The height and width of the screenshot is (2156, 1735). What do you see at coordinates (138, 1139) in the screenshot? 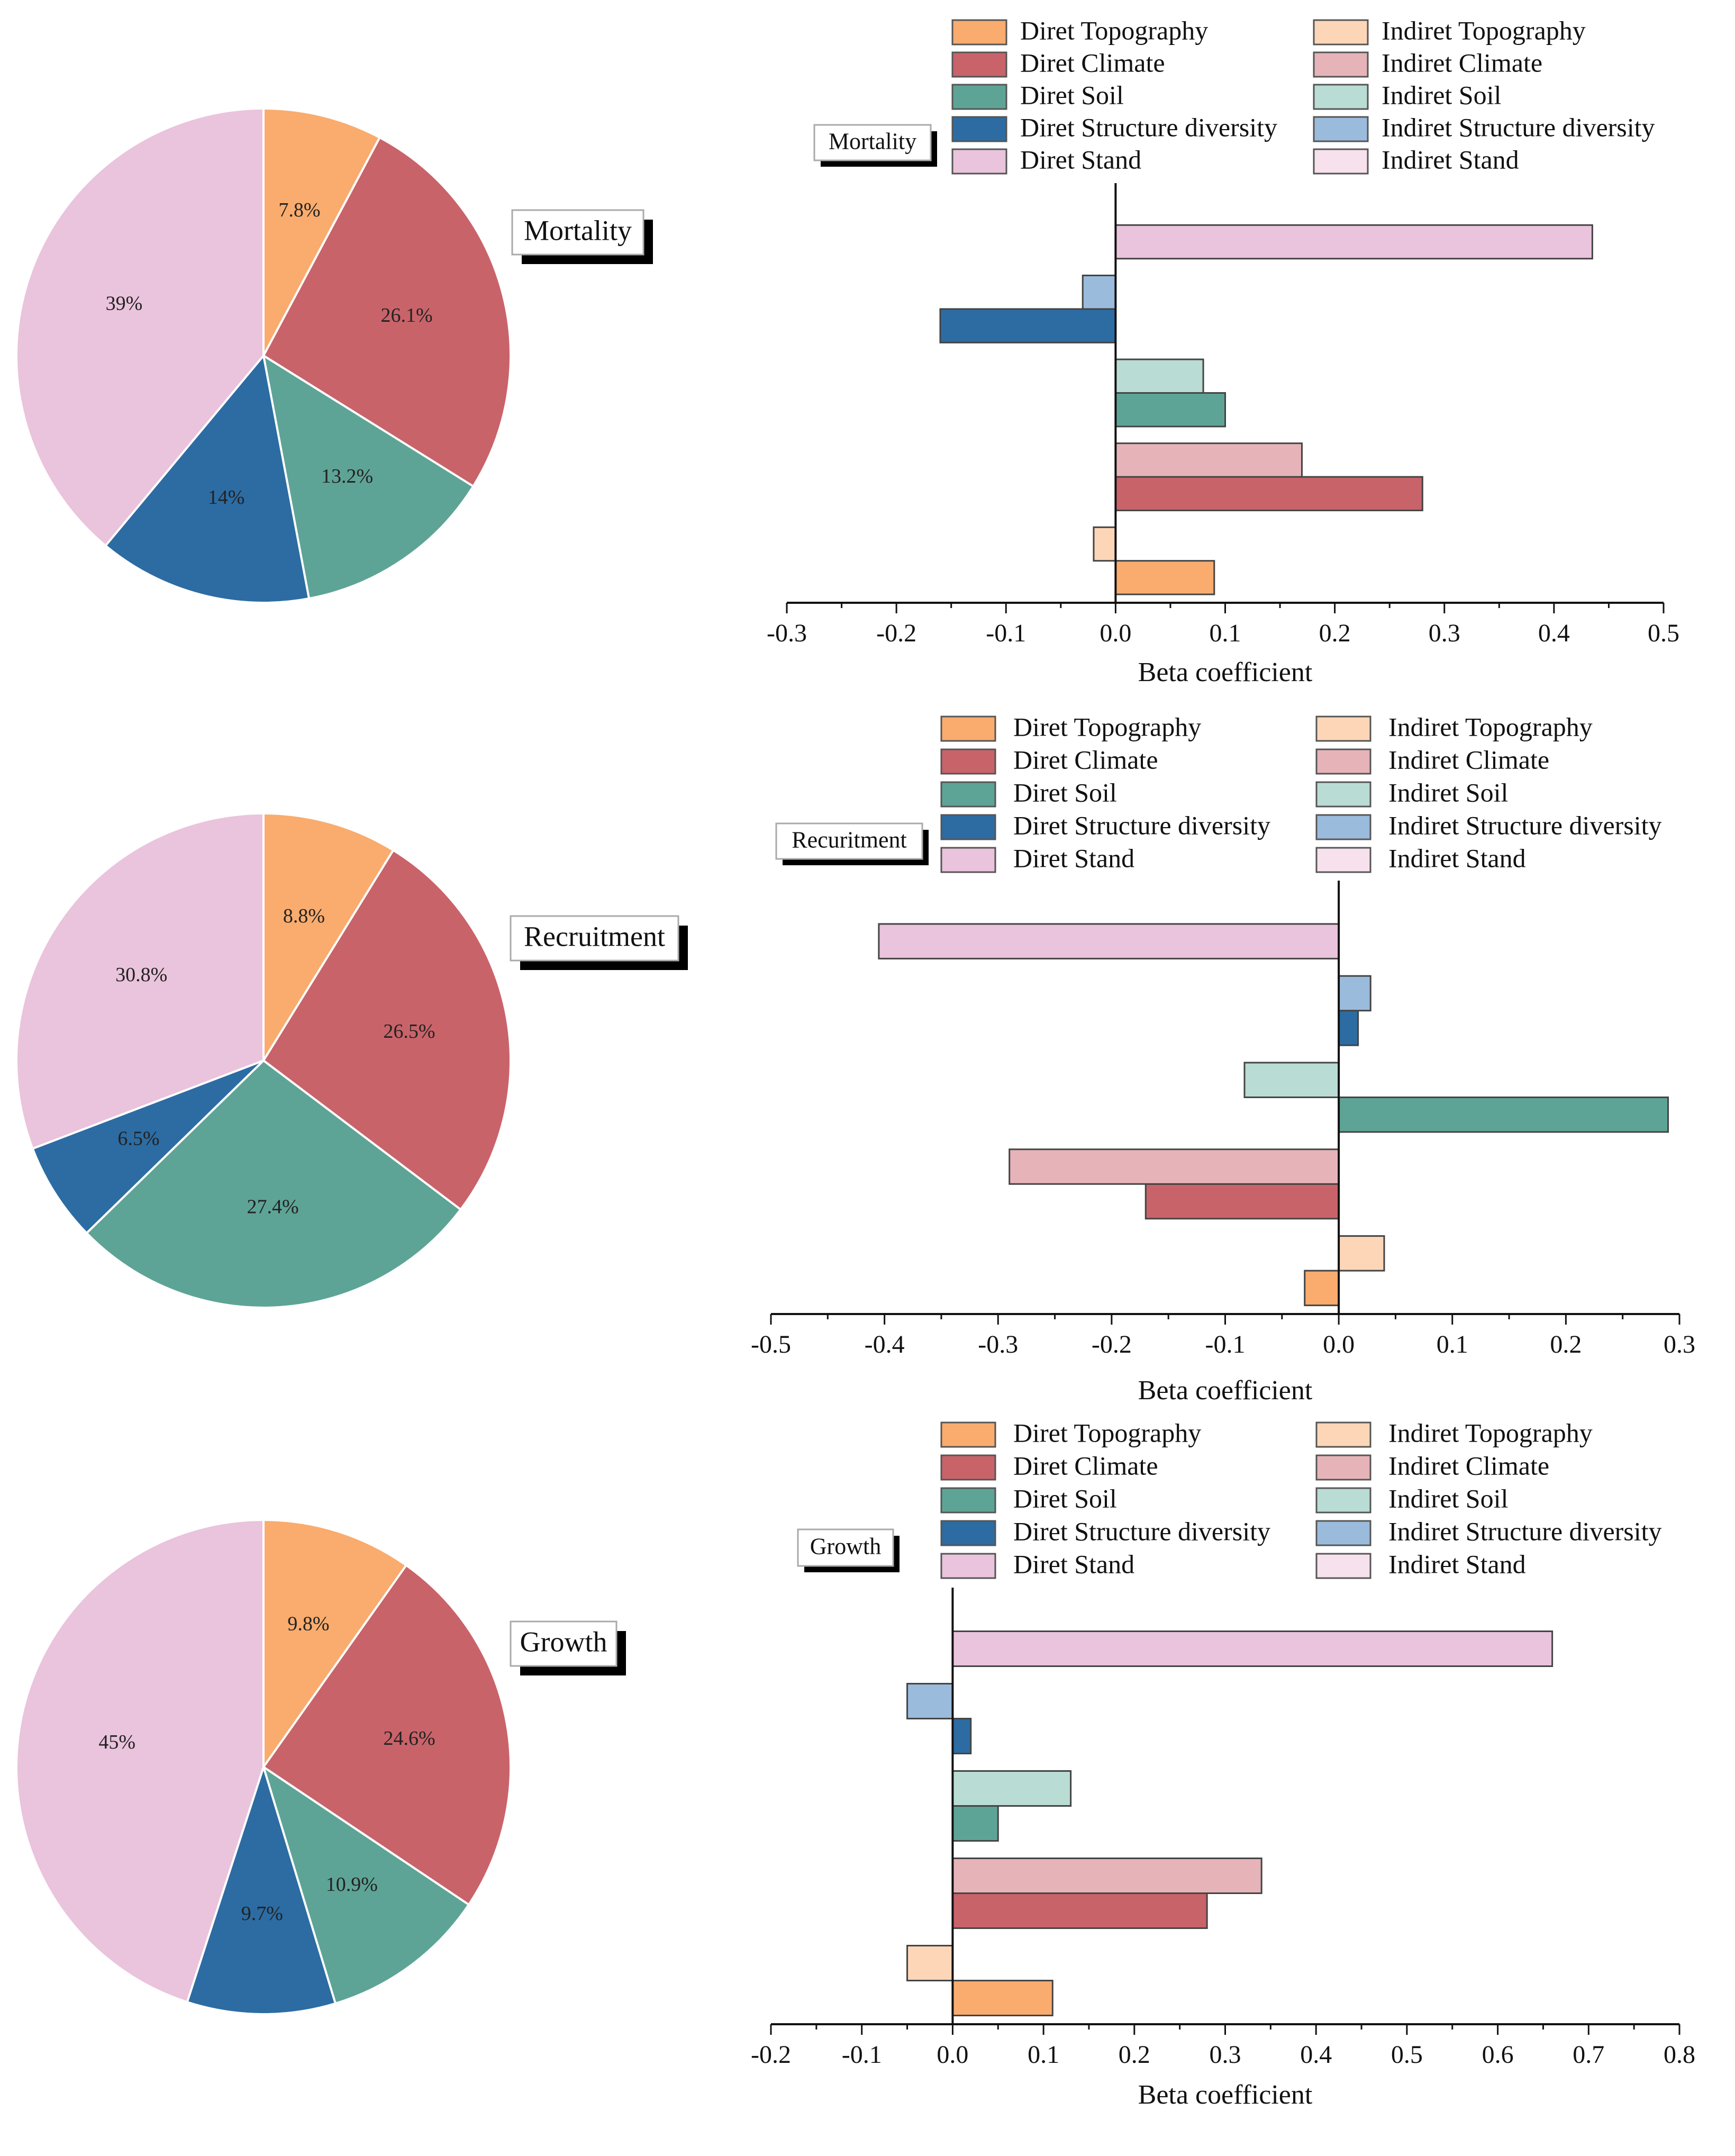
I see `pie-slice-label: 6.5%` at bounding box center [138, 1139].